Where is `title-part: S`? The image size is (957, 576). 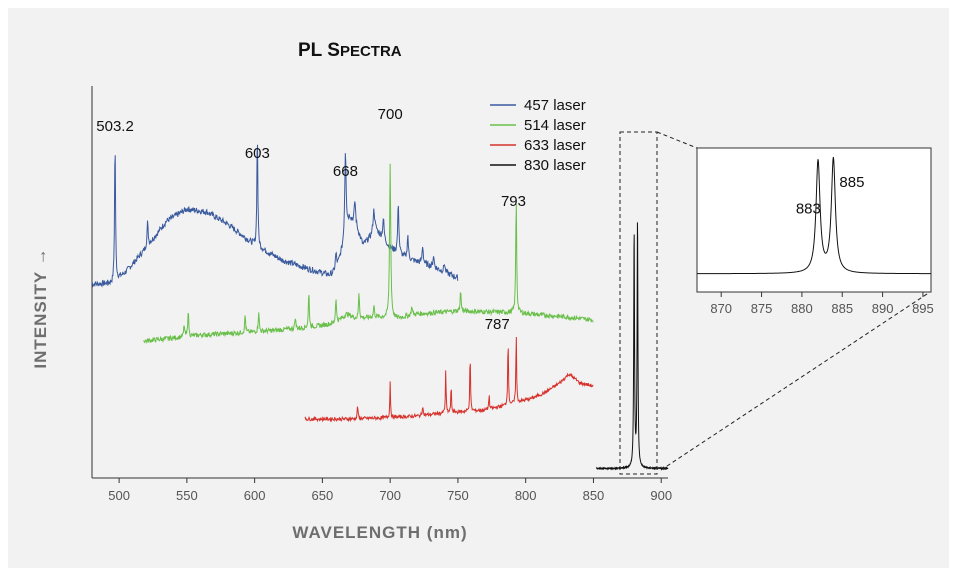 title-part: S is located at coordinates (333, 50).